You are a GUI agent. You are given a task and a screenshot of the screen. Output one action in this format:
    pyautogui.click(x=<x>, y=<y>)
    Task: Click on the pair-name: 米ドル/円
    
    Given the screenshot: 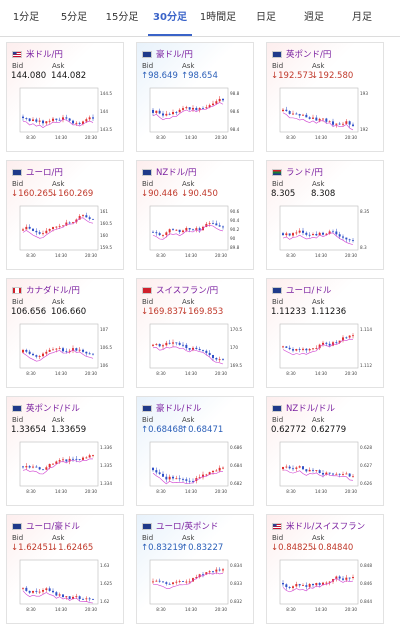 What is the action you would take?
    pyautogui.click(x=44, y=55)
    